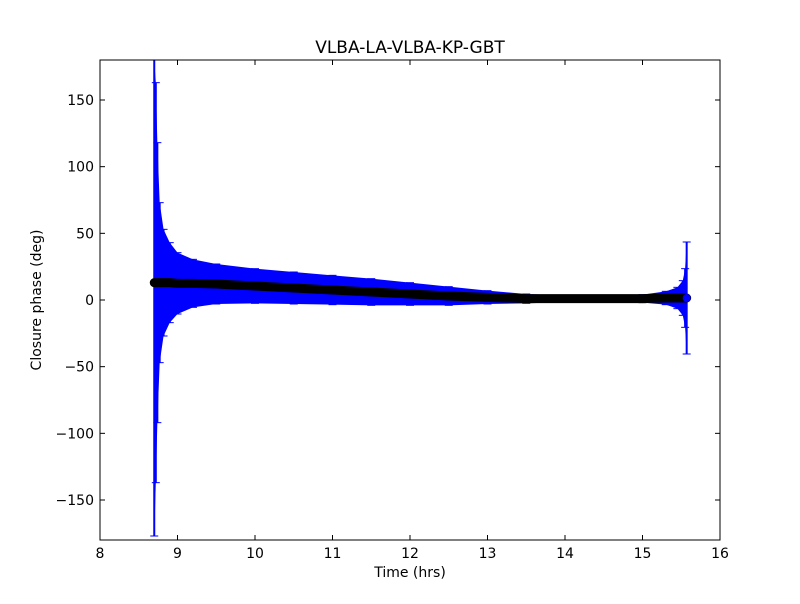 The height and width of the screenshot is (604, 800). What do you see at coordinates (100, 554) in the screenshot?
I see `x-tick-label: 8` at bounding box center [100, 554].